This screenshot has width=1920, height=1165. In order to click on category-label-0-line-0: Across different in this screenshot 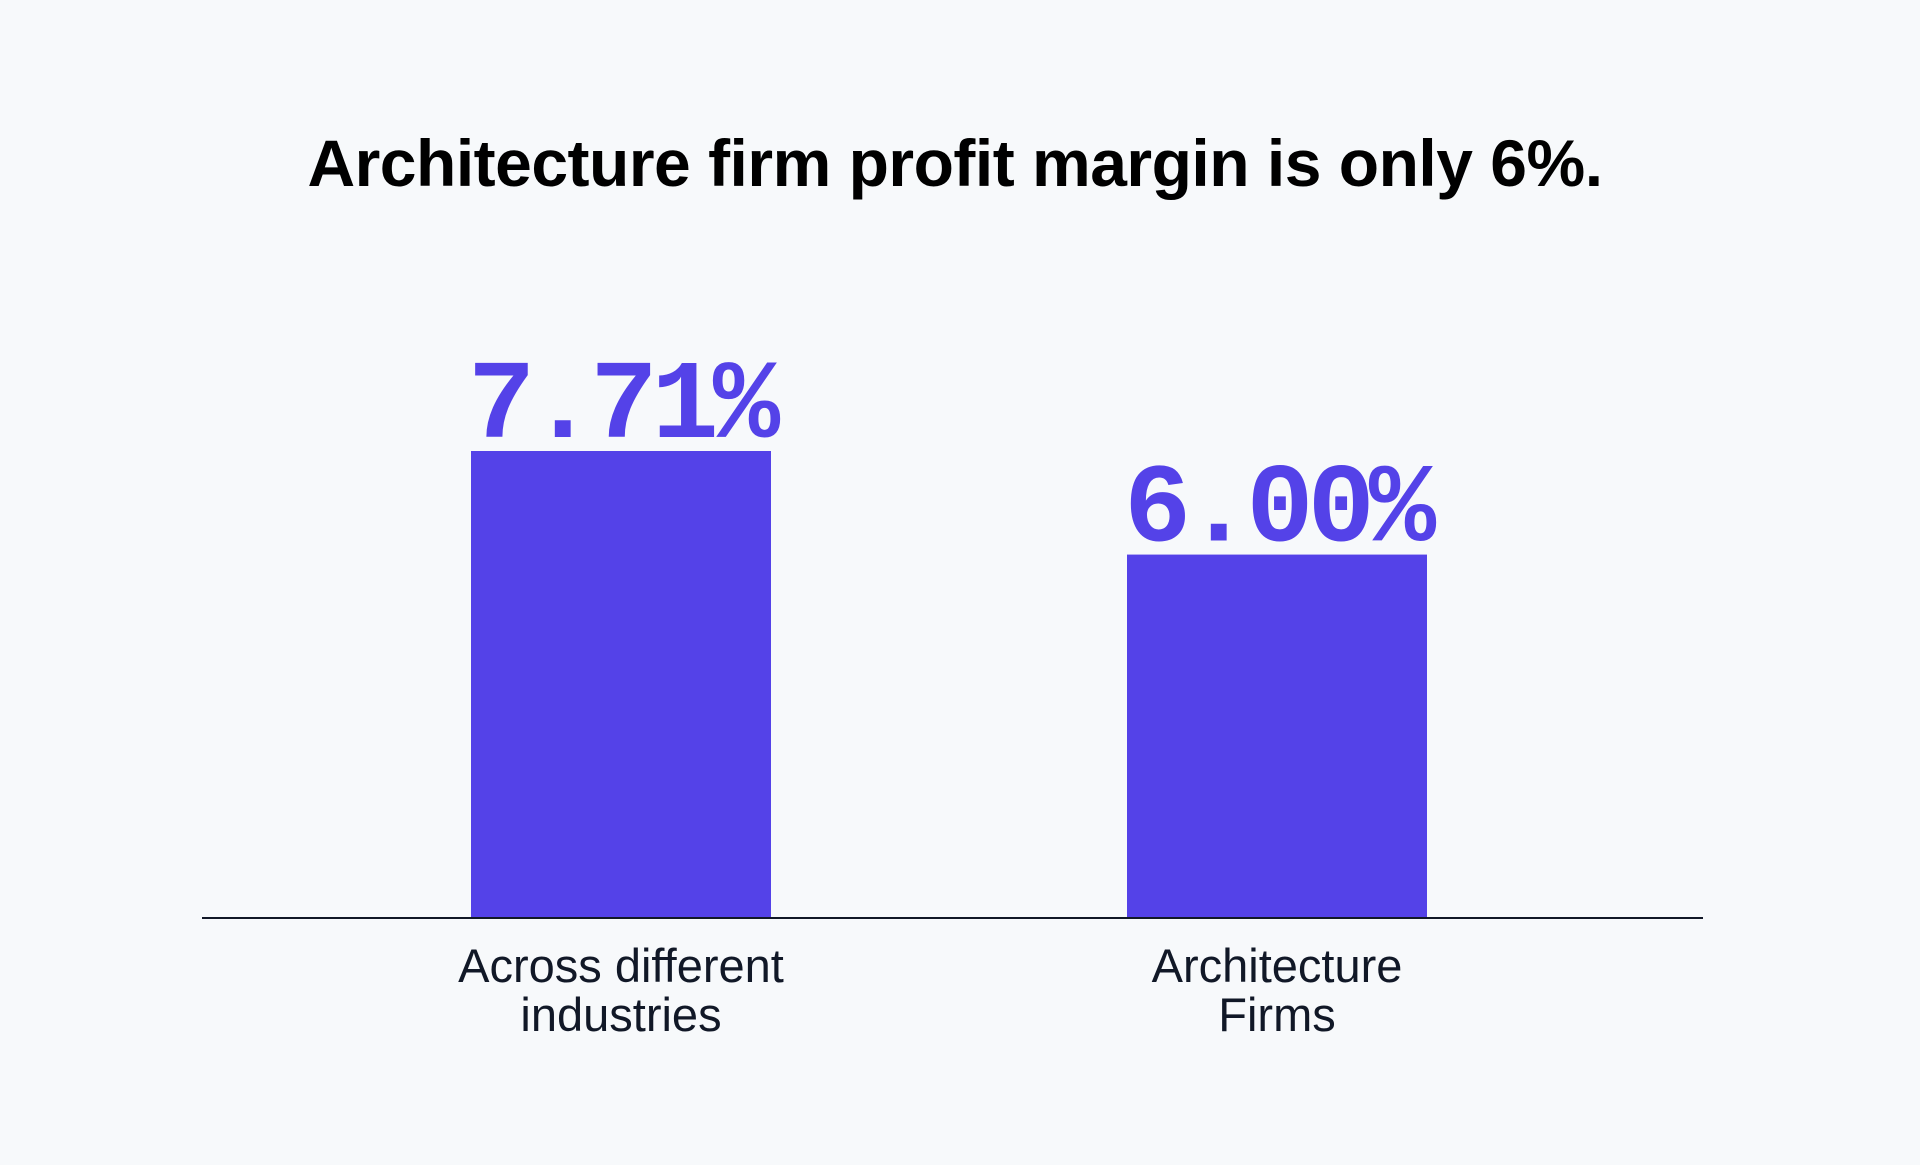, I will do `click(621, 965)`.